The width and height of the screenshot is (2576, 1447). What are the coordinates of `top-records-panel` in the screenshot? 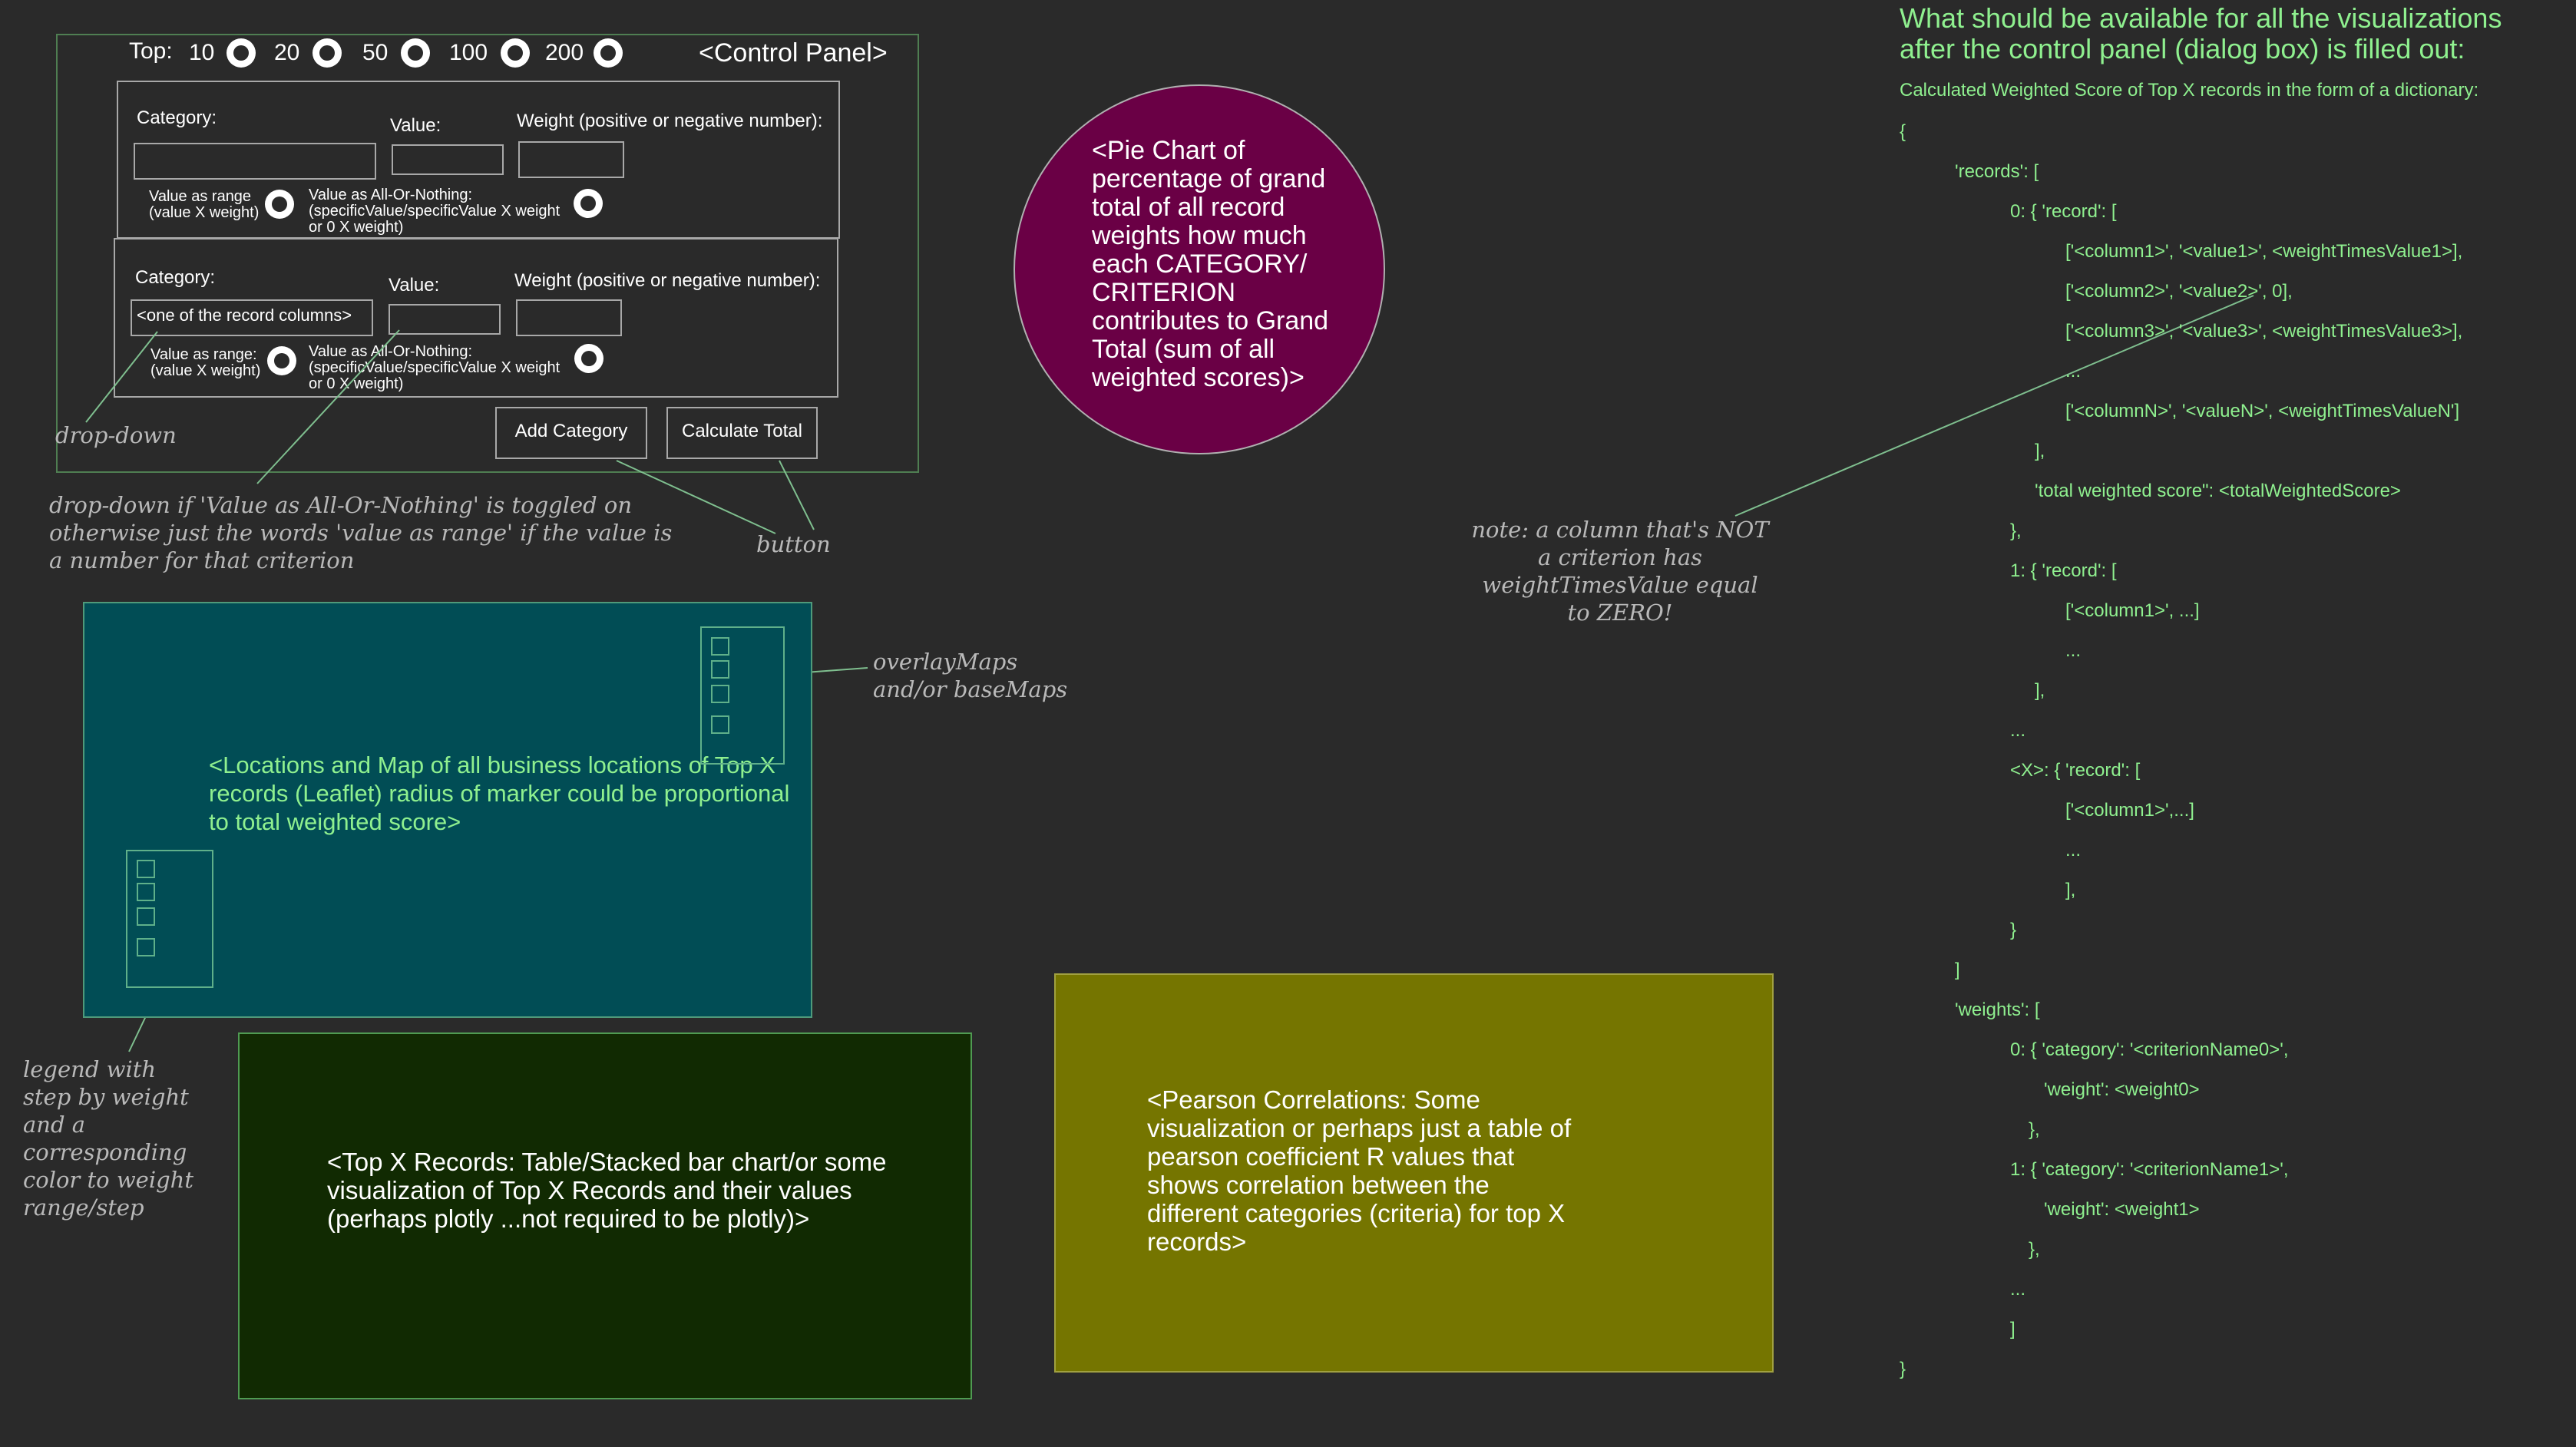 It's located at (605, 1215).